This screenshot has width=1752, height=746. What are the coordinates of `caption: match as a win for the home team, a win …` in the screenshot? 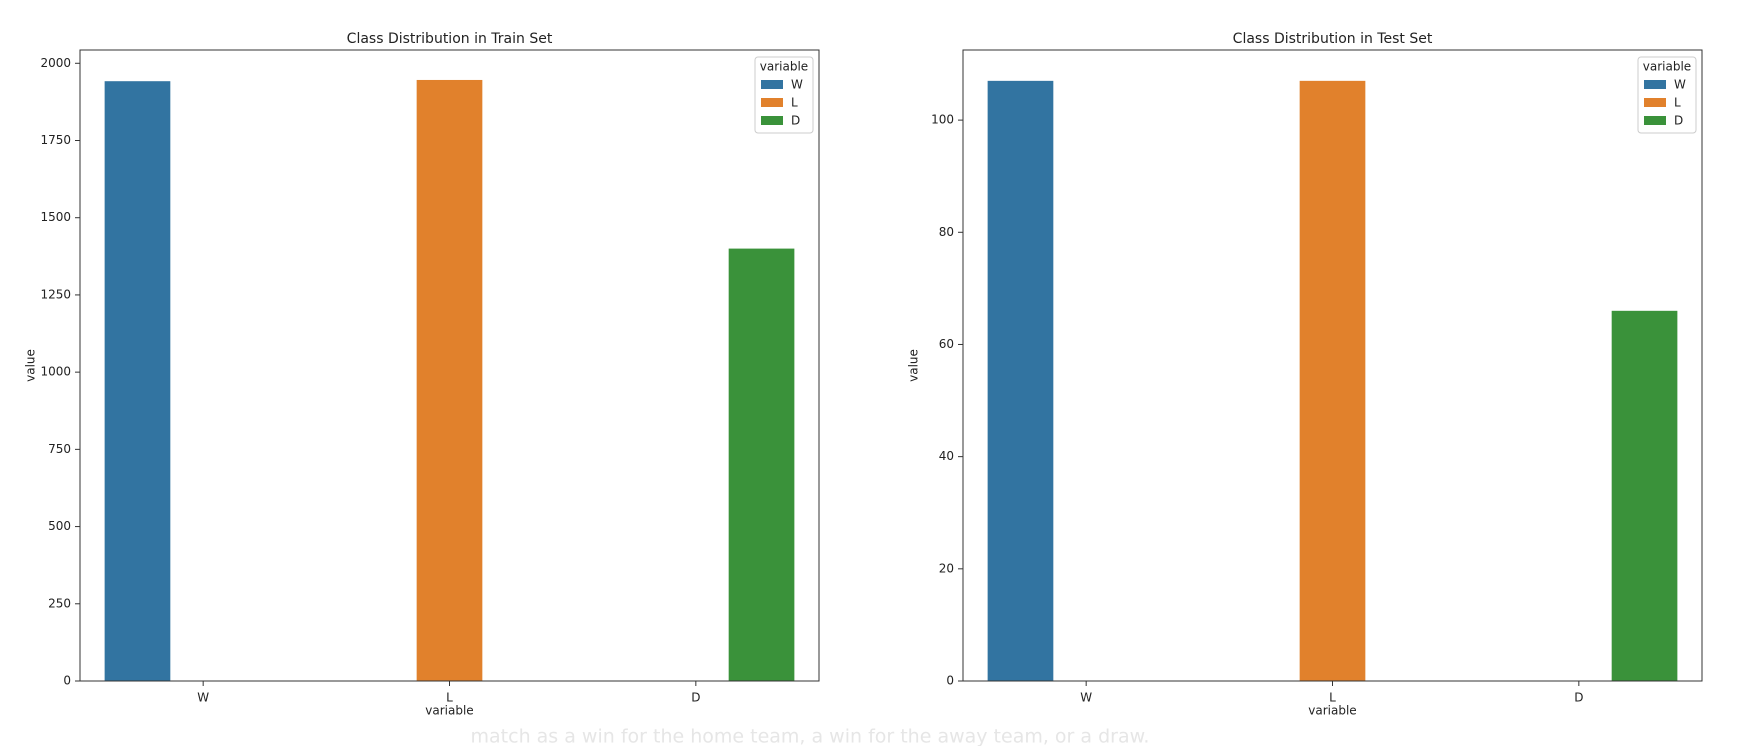 It's located at (810, 736).